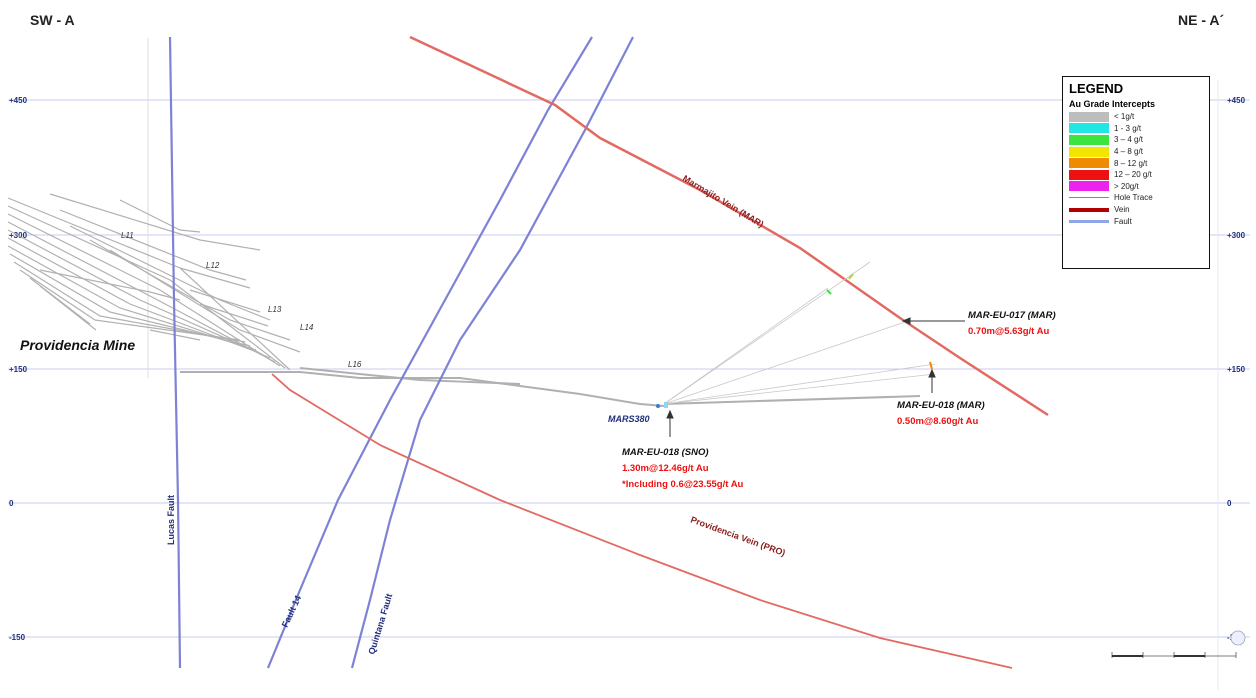  I want to click on level-label: L16, so click(355, 364).